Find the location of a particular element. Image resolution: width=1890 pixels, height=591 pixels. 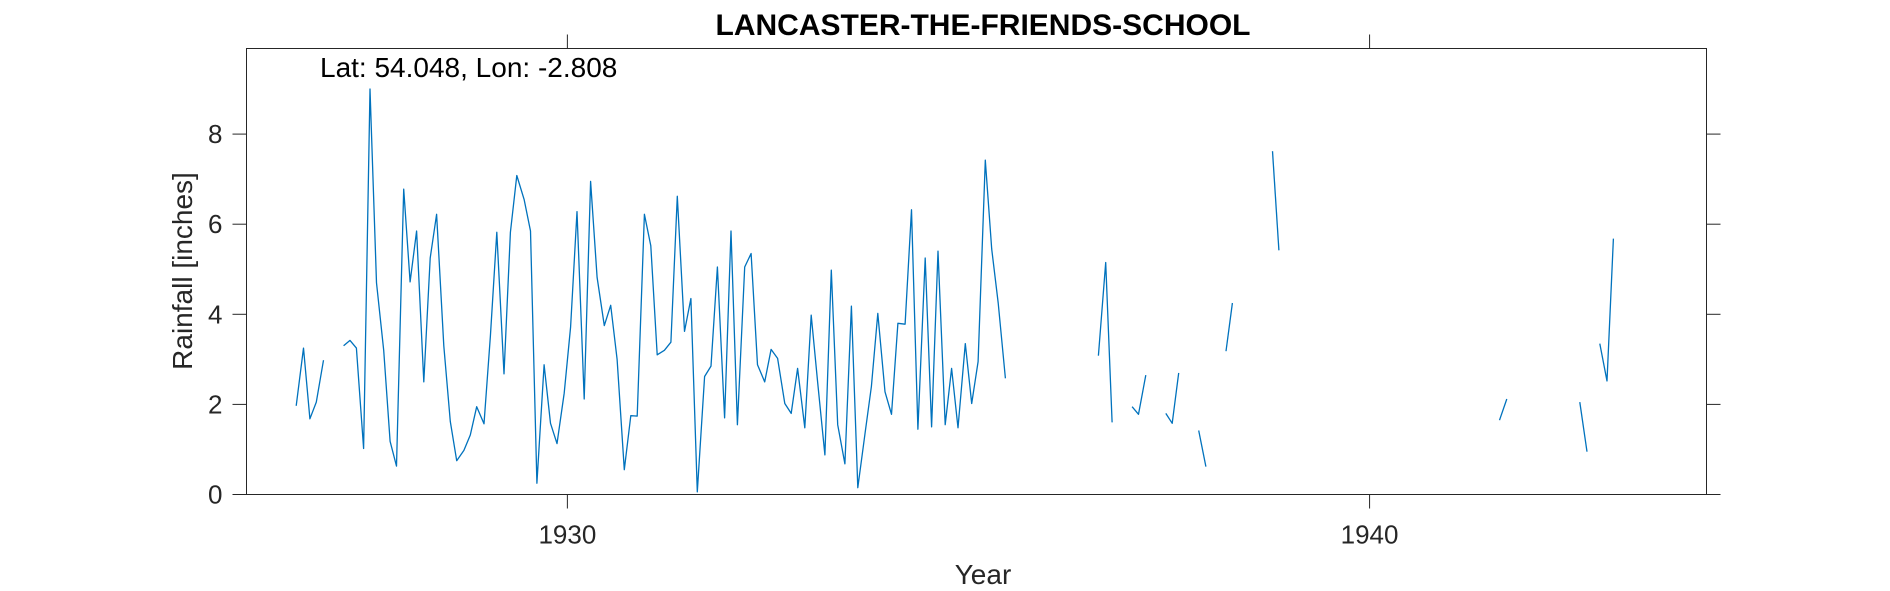

y-tick-label: 8 is located at coordinates (215, 134).